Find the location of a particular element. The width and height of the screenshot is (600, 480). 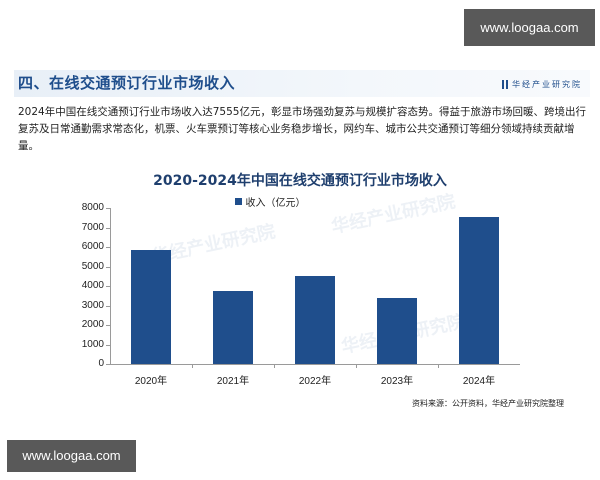

x-tick-label: 2021年 is located at coordinates (233, 381).